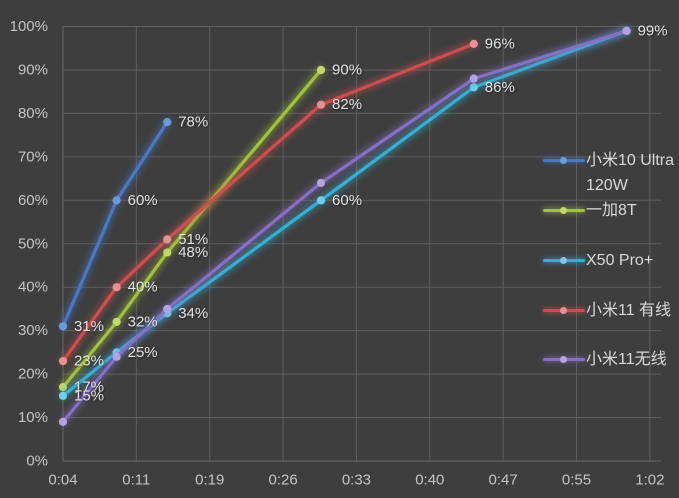  I want to click on x-tick-label: 1:02, so click(649, 480).